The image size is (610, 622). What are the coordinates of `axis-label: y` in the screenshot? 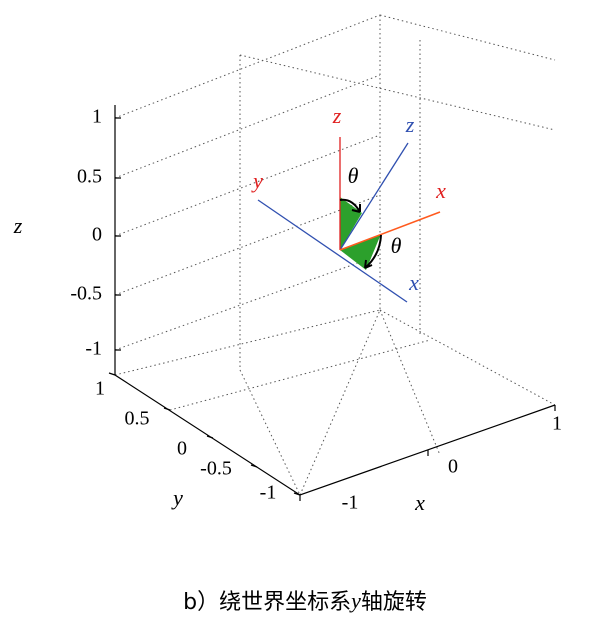 It's located at (177, 497).